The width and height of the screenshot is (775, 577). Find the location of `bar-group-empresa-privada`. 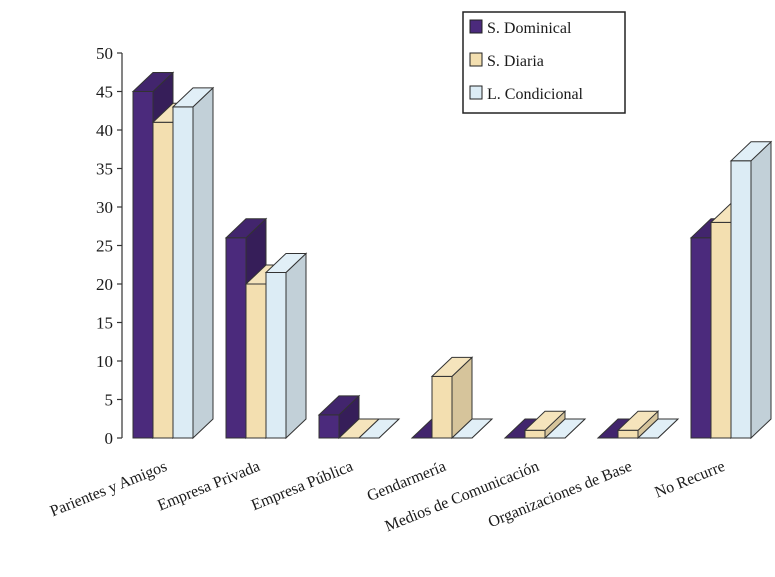

bar-group-empresa-privada is located at coordinates (266, 328).